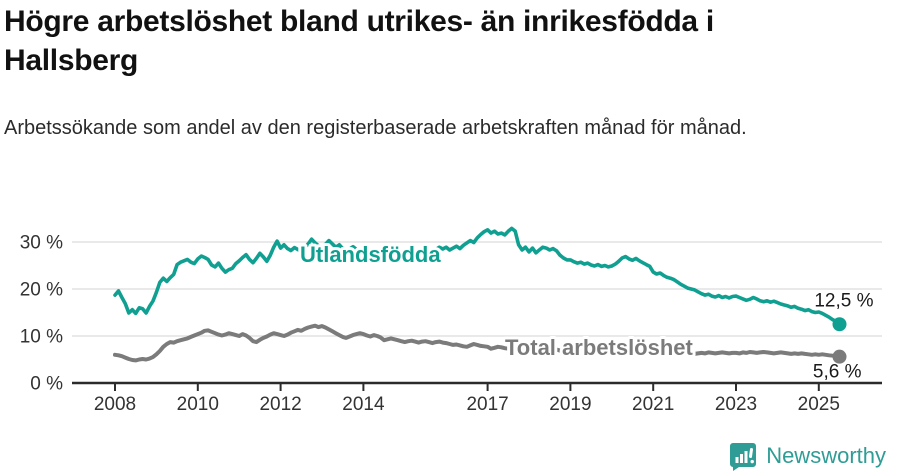 Image resolution: width=900 pixels, height=474 pixels. I want to click on exclamation-dot, so click(752, 461).